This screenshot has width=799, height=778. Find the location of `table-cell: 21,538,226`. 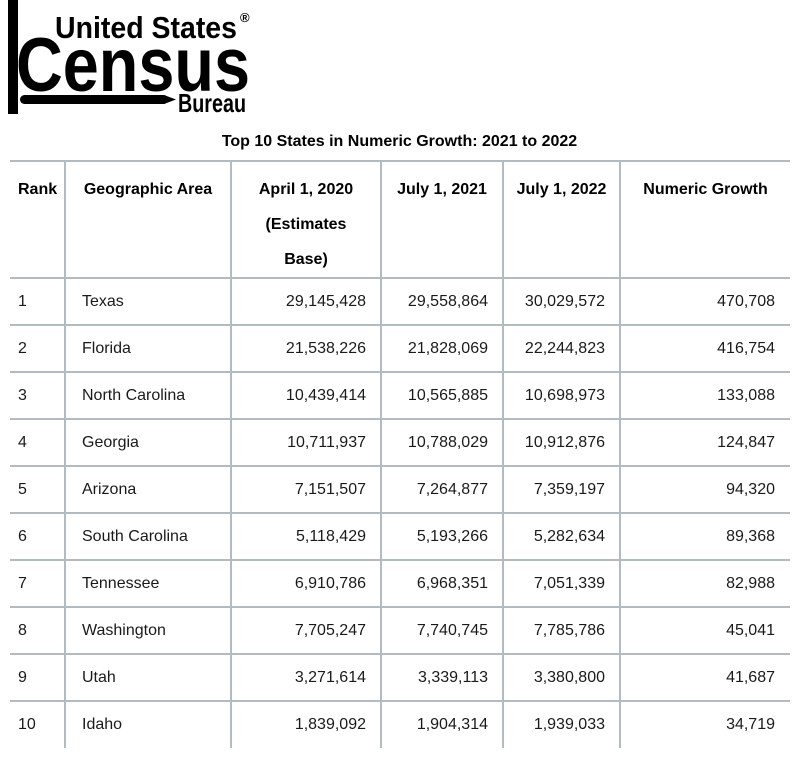

table-cell: 21,538,226 is located at coordinates (306, 348).